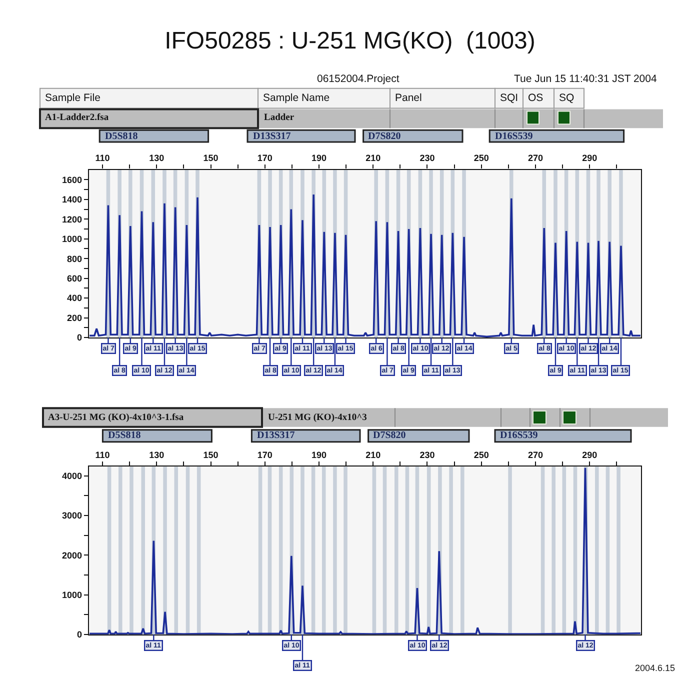  Describe the element at coordinates (74, 259) in the screenshot. I see `y-tick-label: 800` at that location.